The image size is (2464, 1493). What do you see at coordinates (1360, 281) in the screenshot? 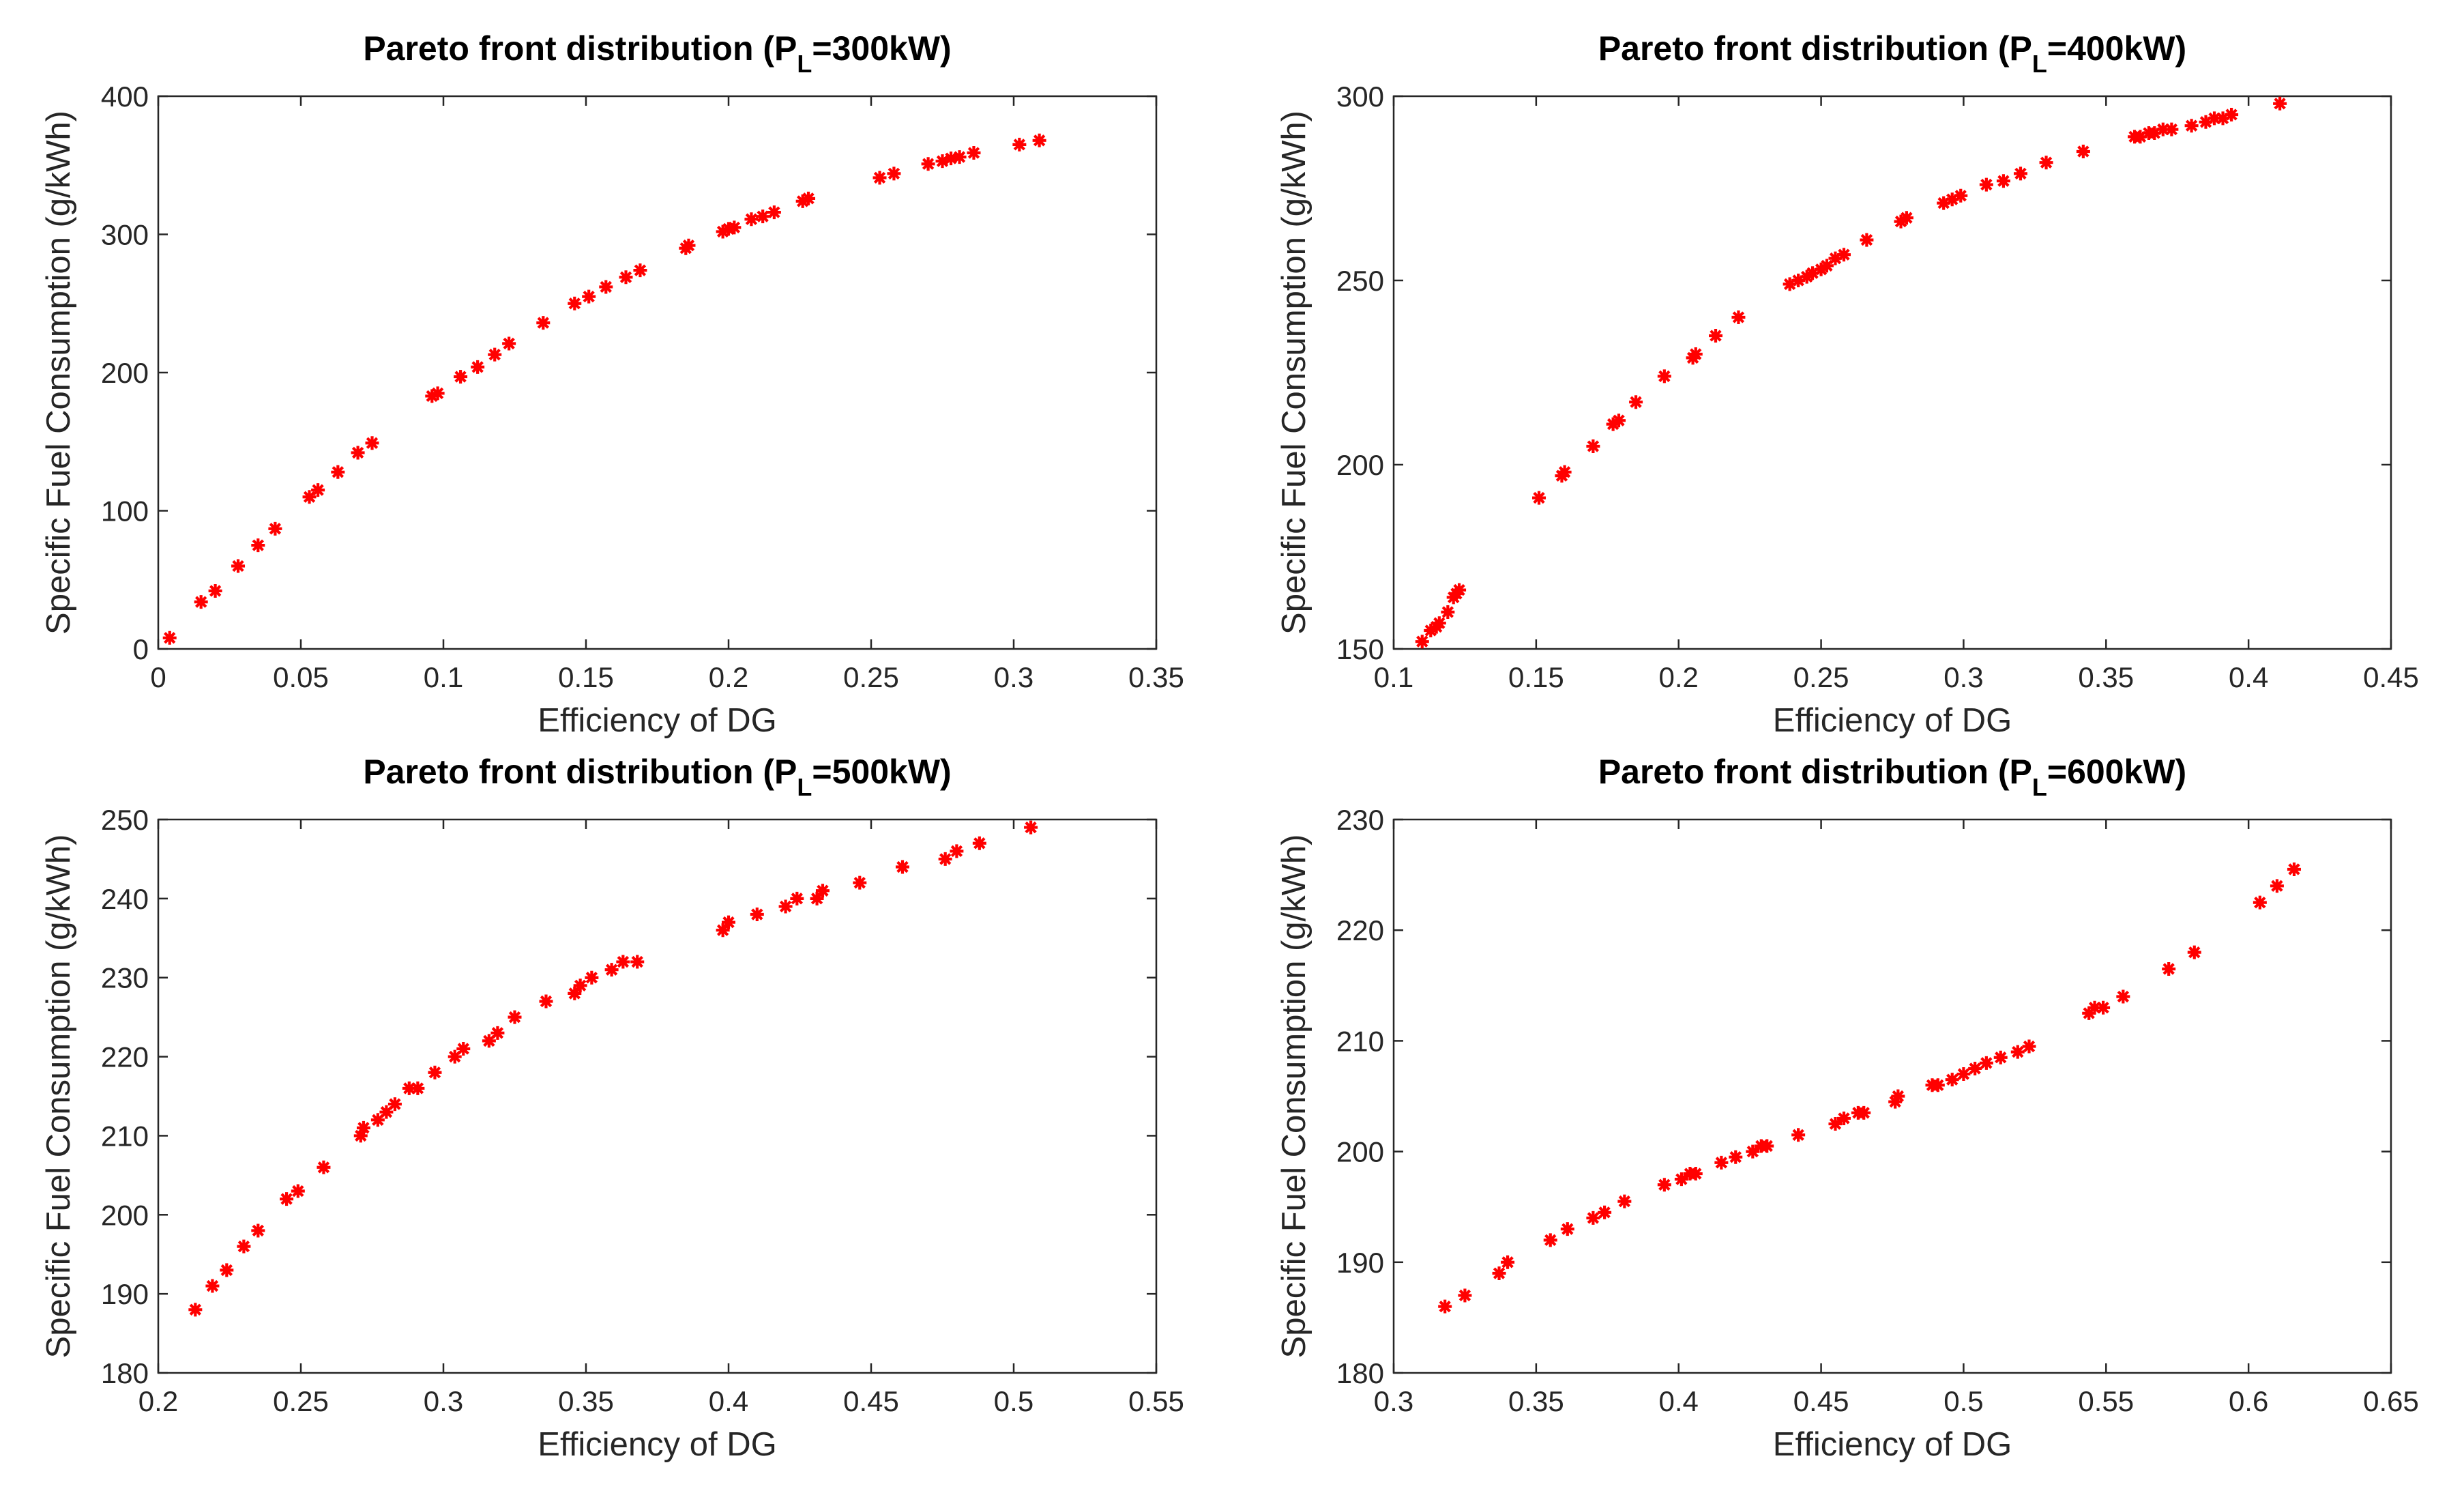
I see `y-tick-label: 250` at bounding box center [1360, 281].